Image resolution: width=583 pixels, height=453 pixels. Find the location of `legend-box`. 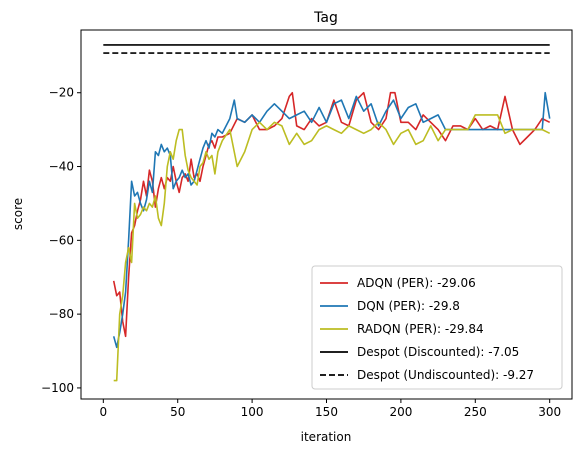

legend-box is located at coordinates (437, 327).